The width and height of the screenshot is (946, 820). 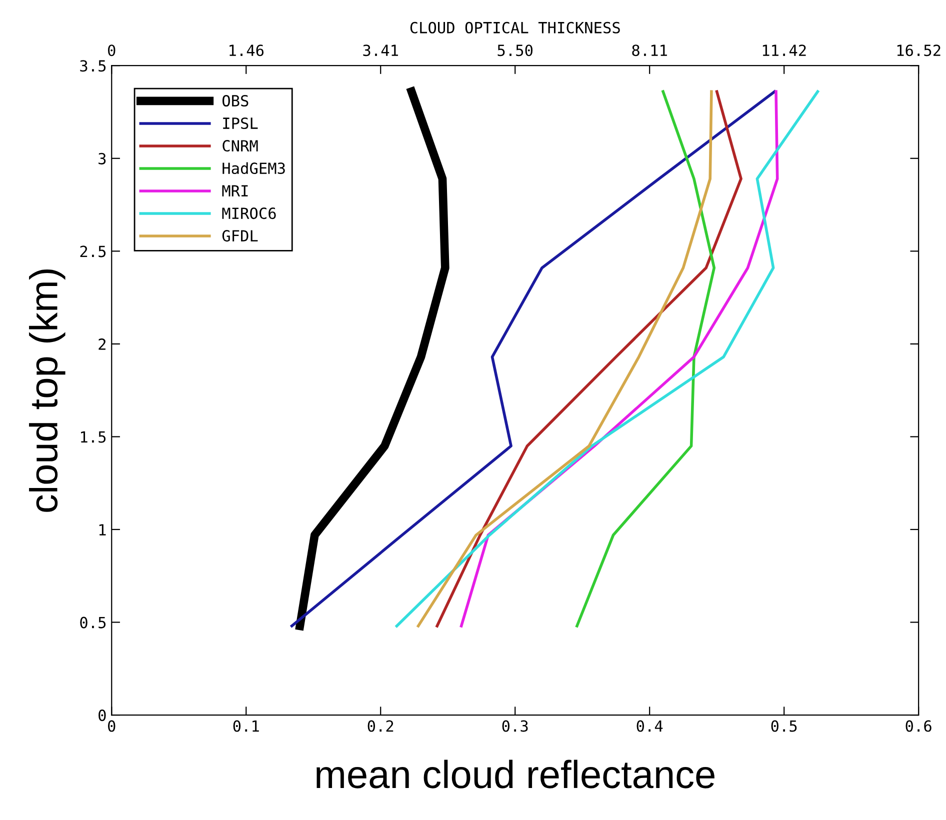 What do you see at coordinates (381, 726) in the screenshot?
I see `x-tick-label: 0.2` at bounding box center [381, 726].